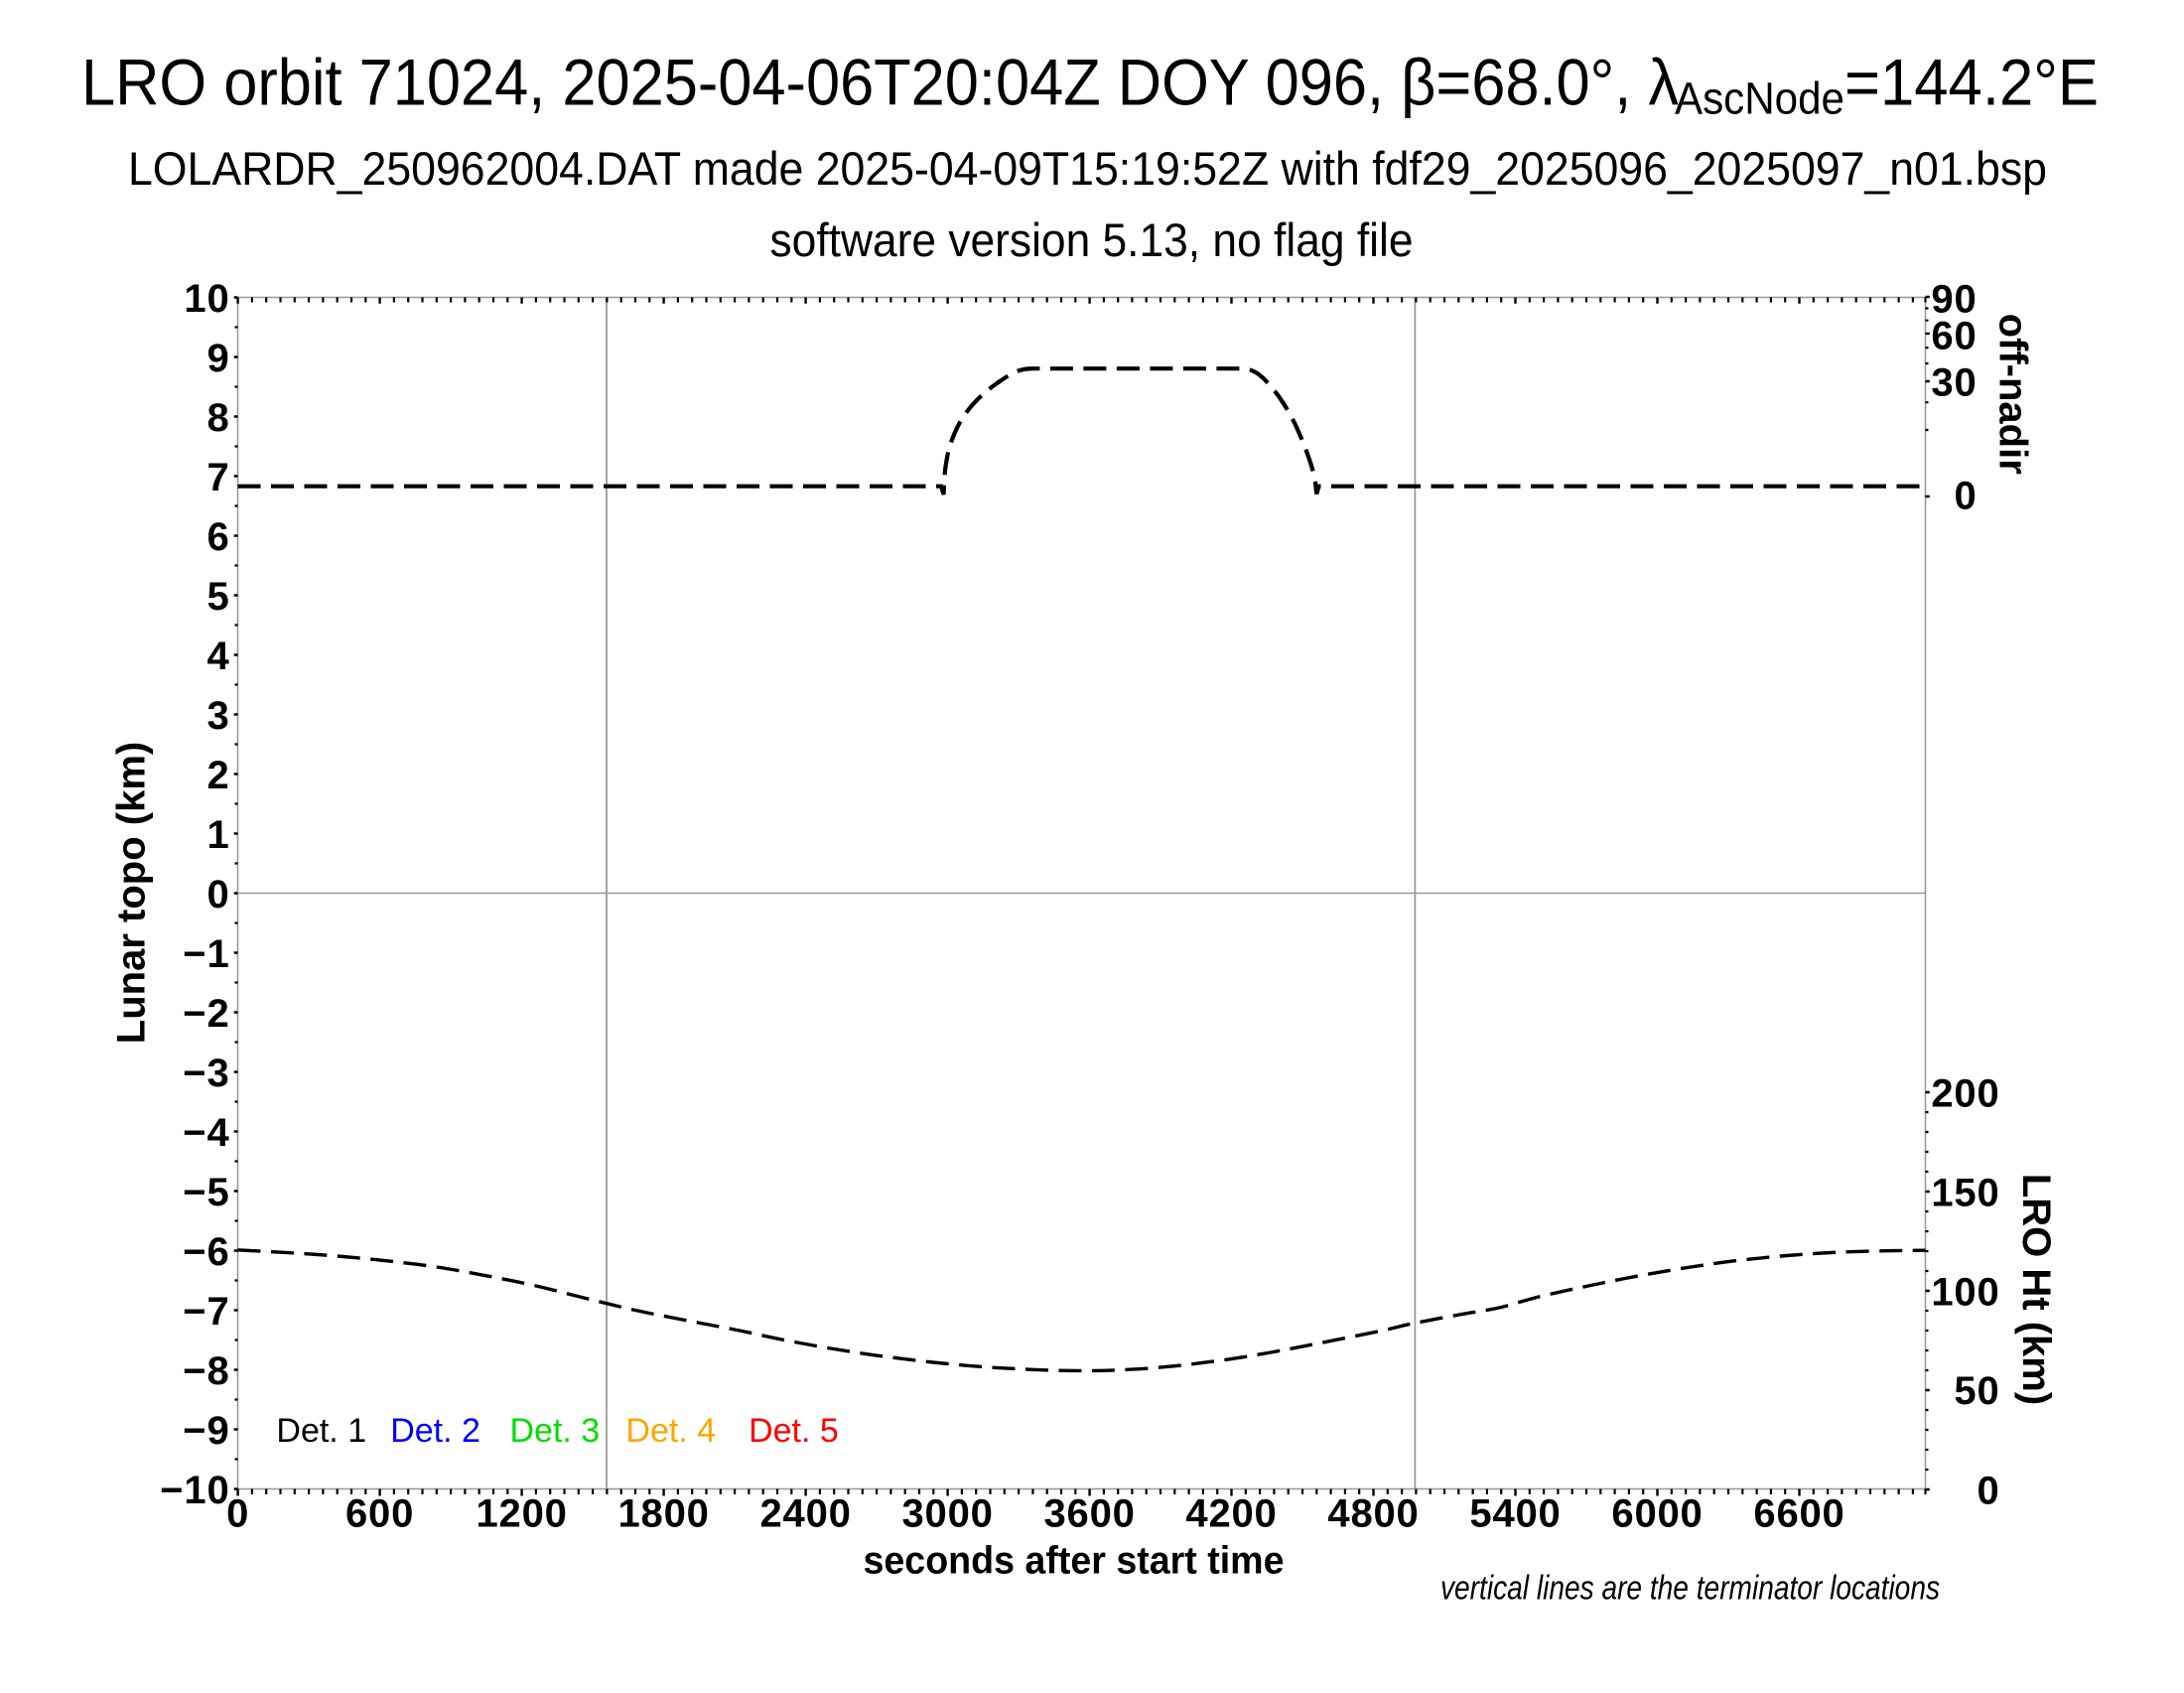  What do you see at coordinates (217, 537) in the screenshot?
I see `svg-text: 6` at bounding box center [217, 537].